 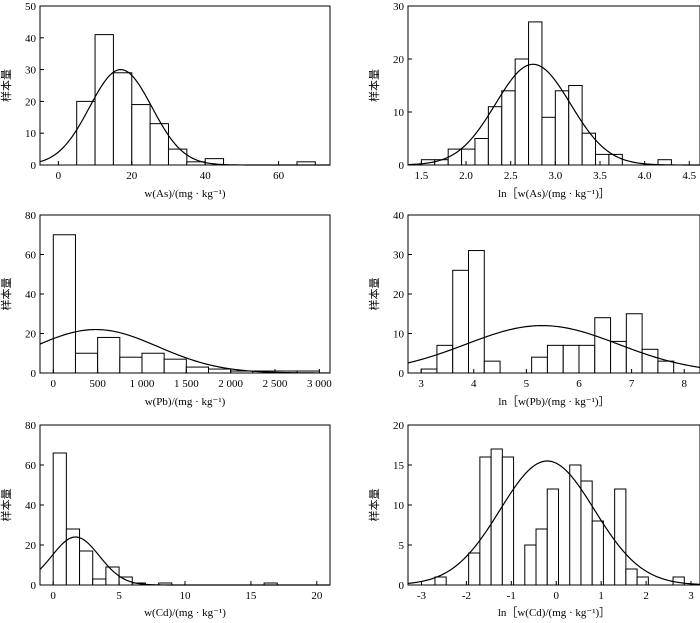 What do you see at coordinates (684, 384) in the screenshot?
I see `x-tick-label: 8` at bounding box center [684, 384].